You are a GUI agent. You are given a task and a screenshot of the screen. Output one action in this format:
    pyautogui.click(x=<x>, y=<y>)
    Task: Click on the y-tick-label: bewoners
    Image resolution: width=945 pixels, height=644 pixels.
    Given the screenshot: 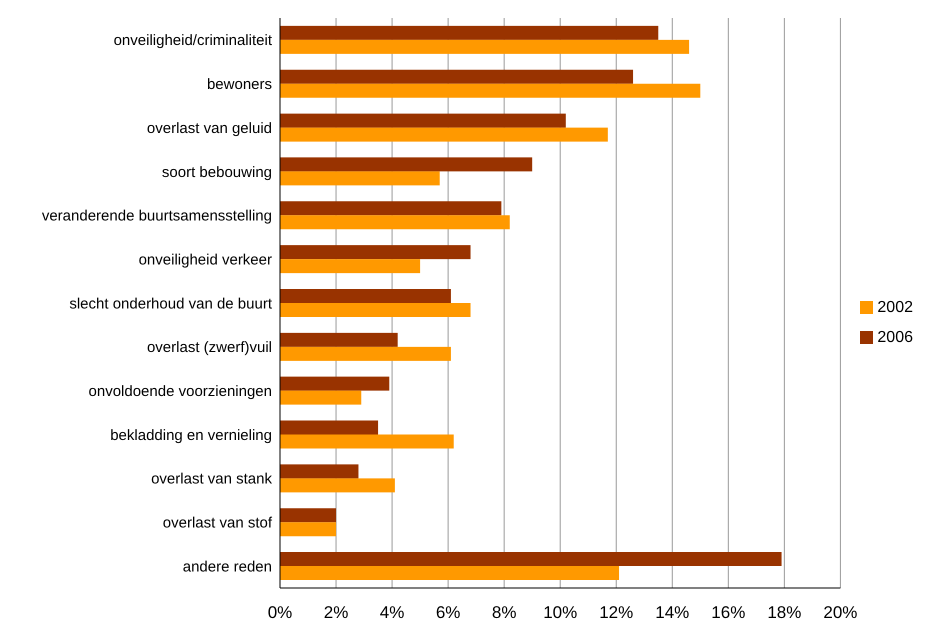 What is the action you would take?
    pyautogui.click(x=239, y=85)
    